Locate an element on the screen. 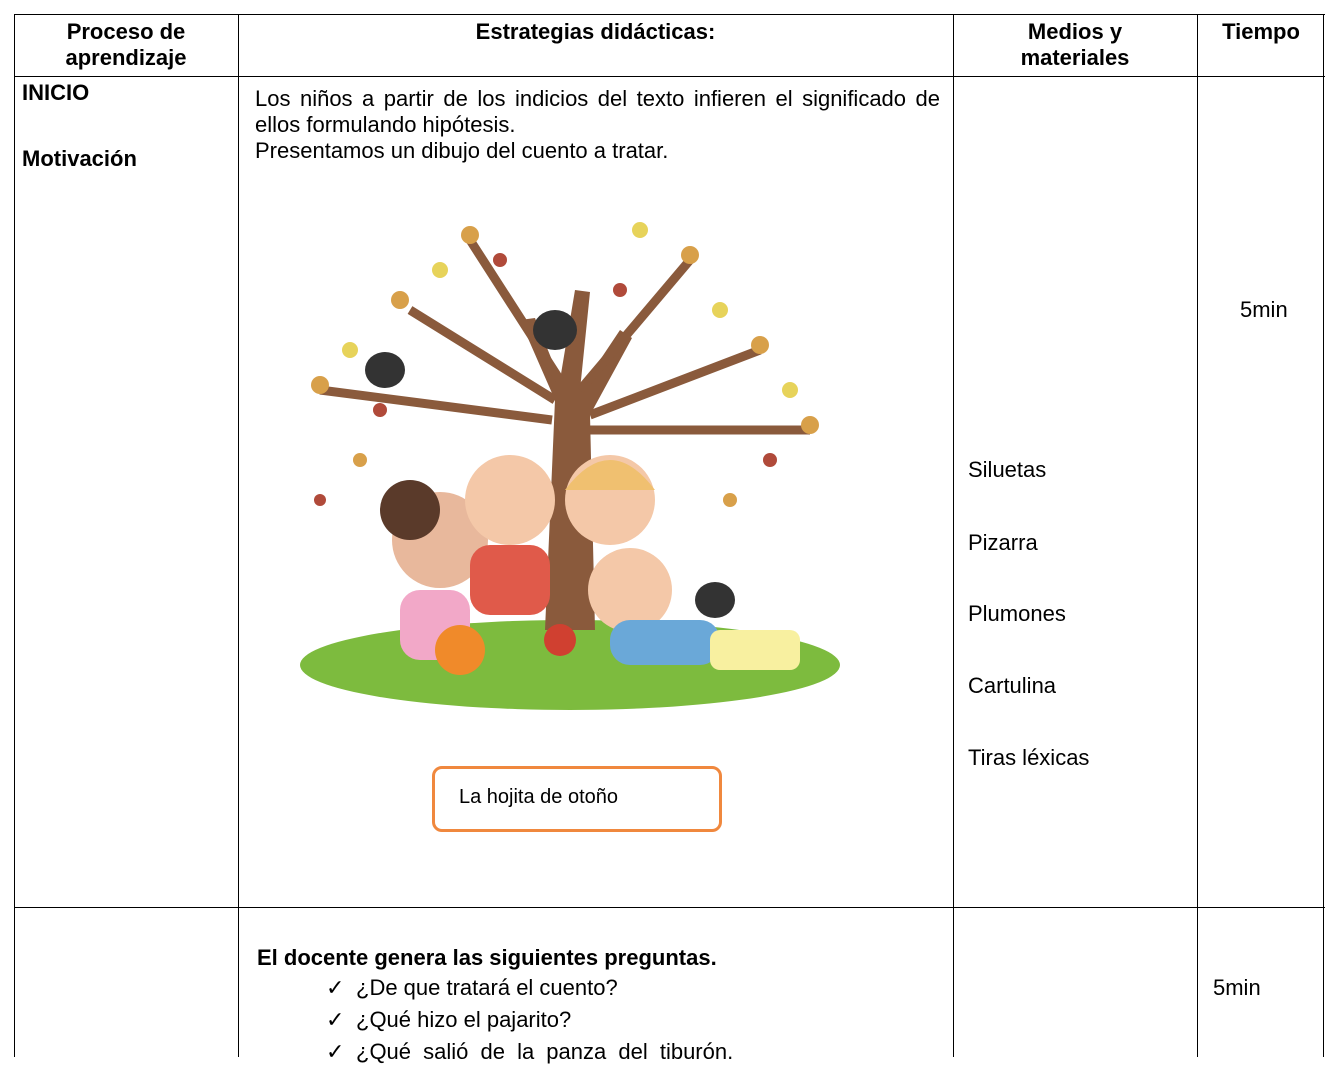  header-cell: Medios y materiales is located at coordinates (1075, 45).